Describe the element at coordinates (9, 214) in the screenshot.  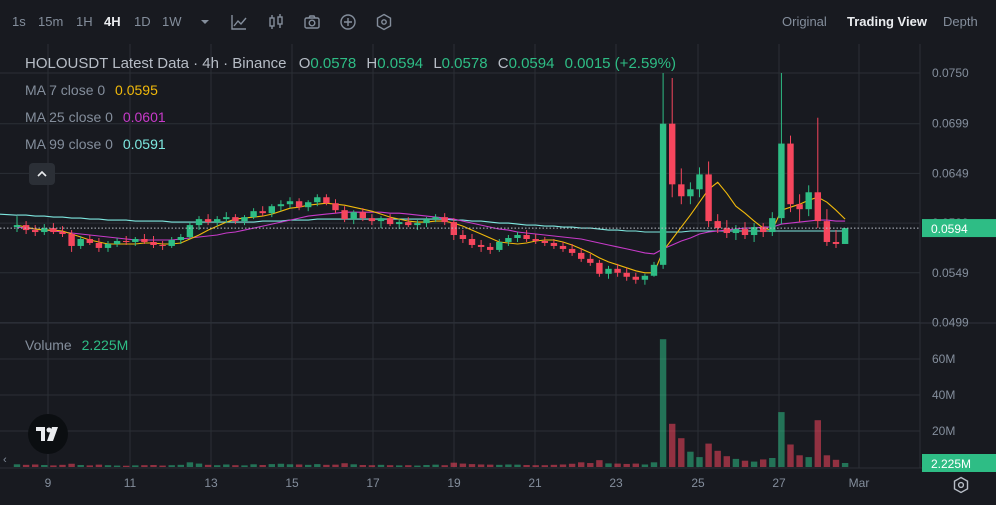
I see `ma99-line-lead` at that location.